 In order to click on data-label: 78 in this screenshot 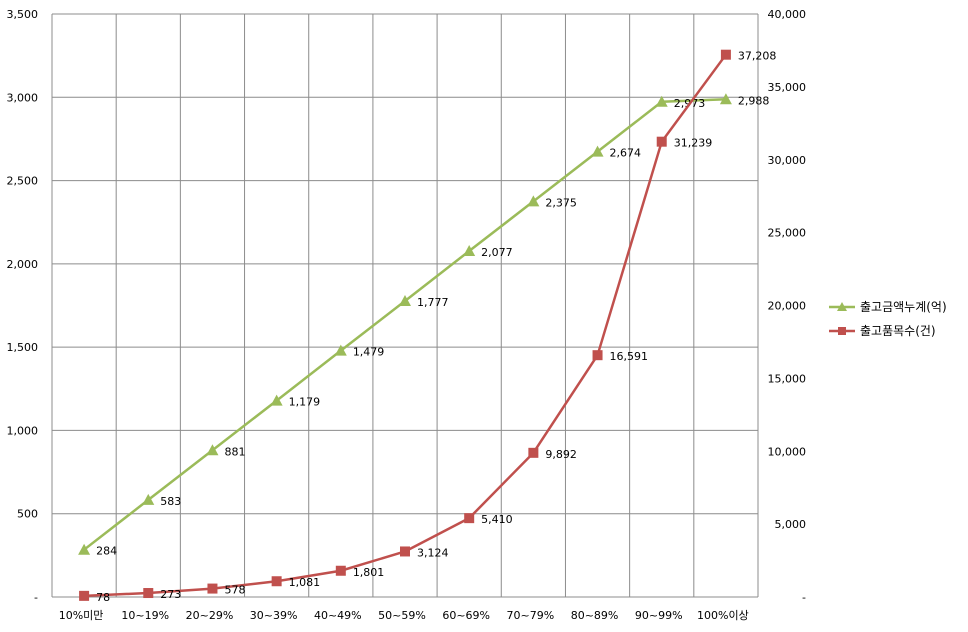, I will do `click(103, 597)`.